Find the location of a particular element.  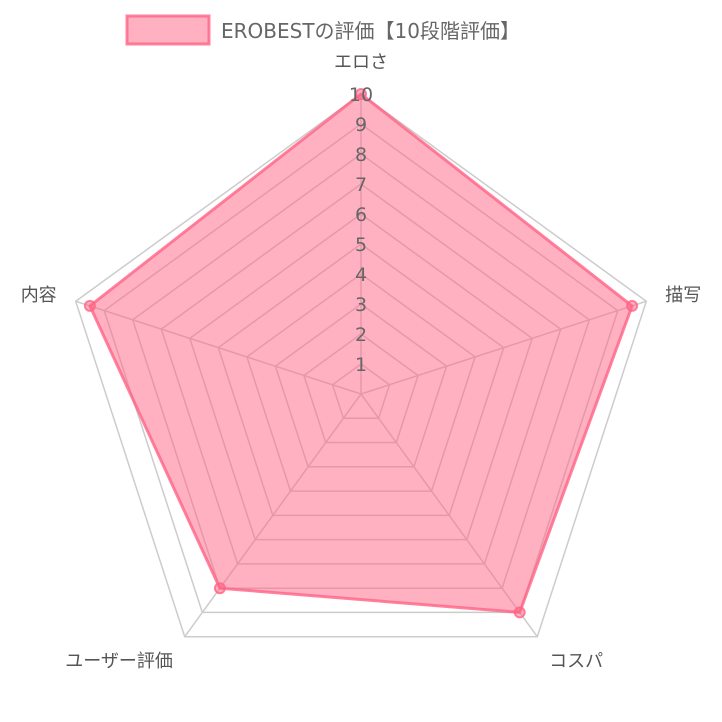

tick-label-6: 6 is located at coordinates (361, 215).